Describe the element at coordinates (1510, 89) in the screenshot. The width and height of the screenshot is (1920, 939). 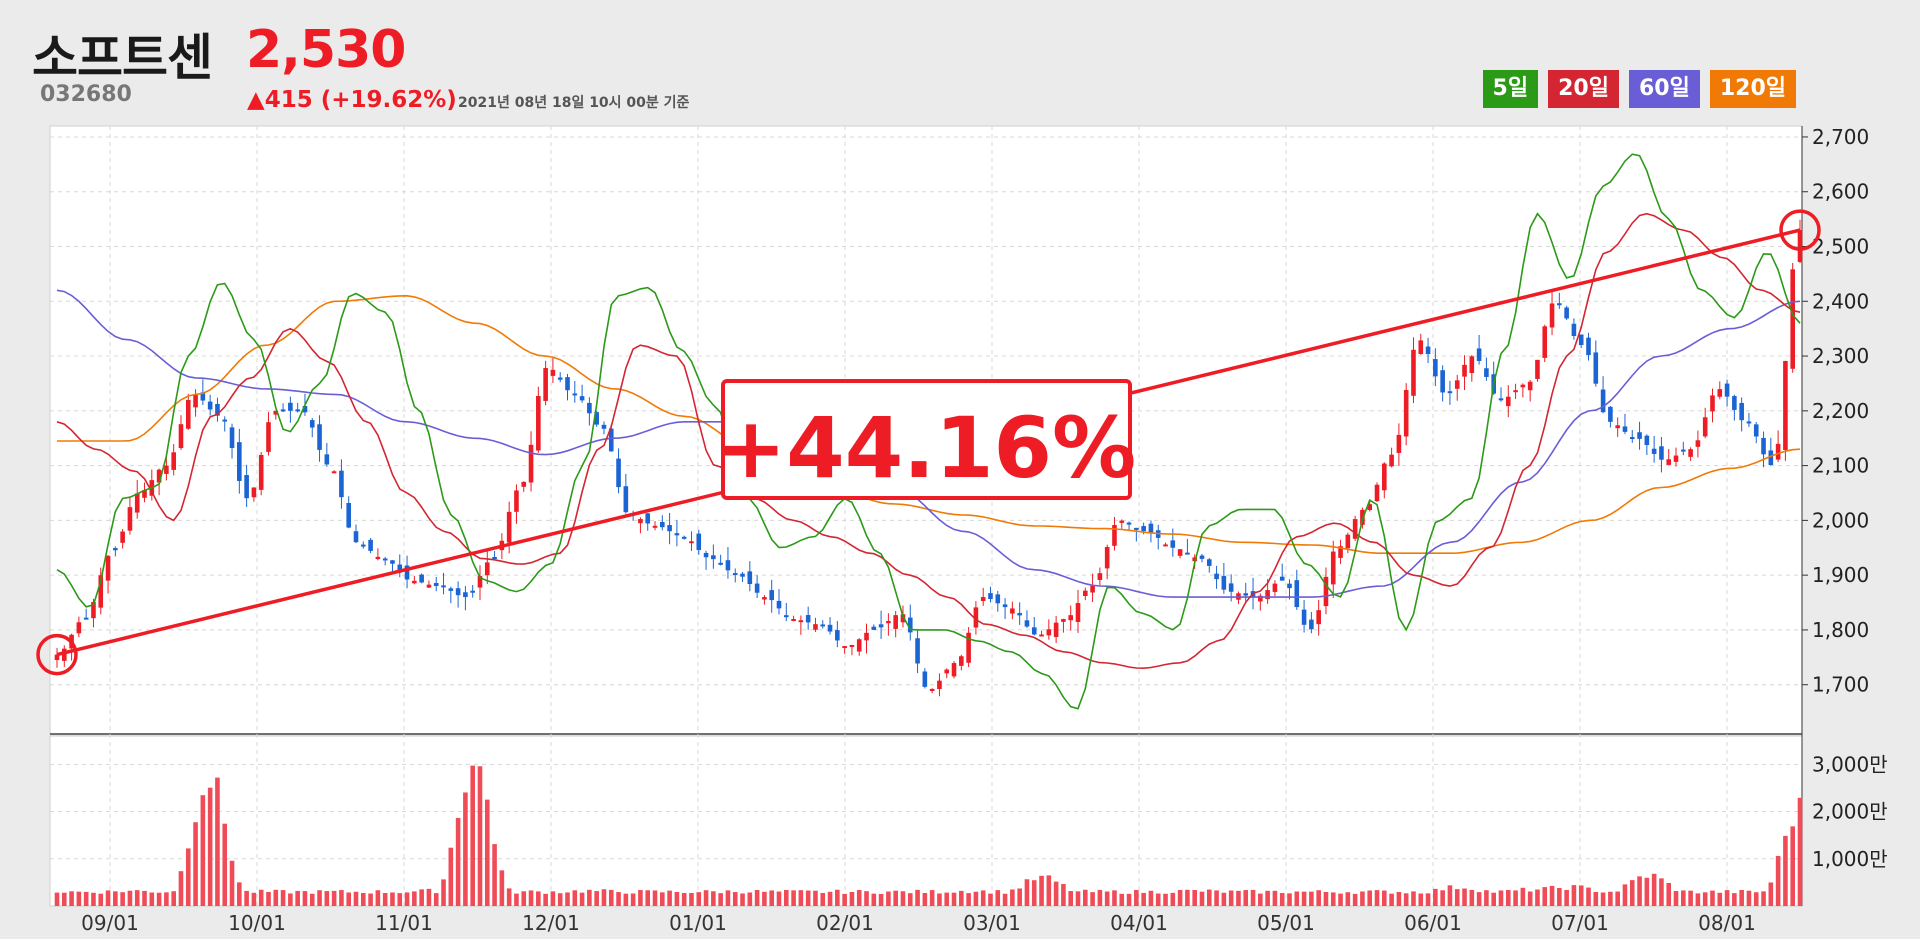
I see `legend-ma5: 5일` at that location.